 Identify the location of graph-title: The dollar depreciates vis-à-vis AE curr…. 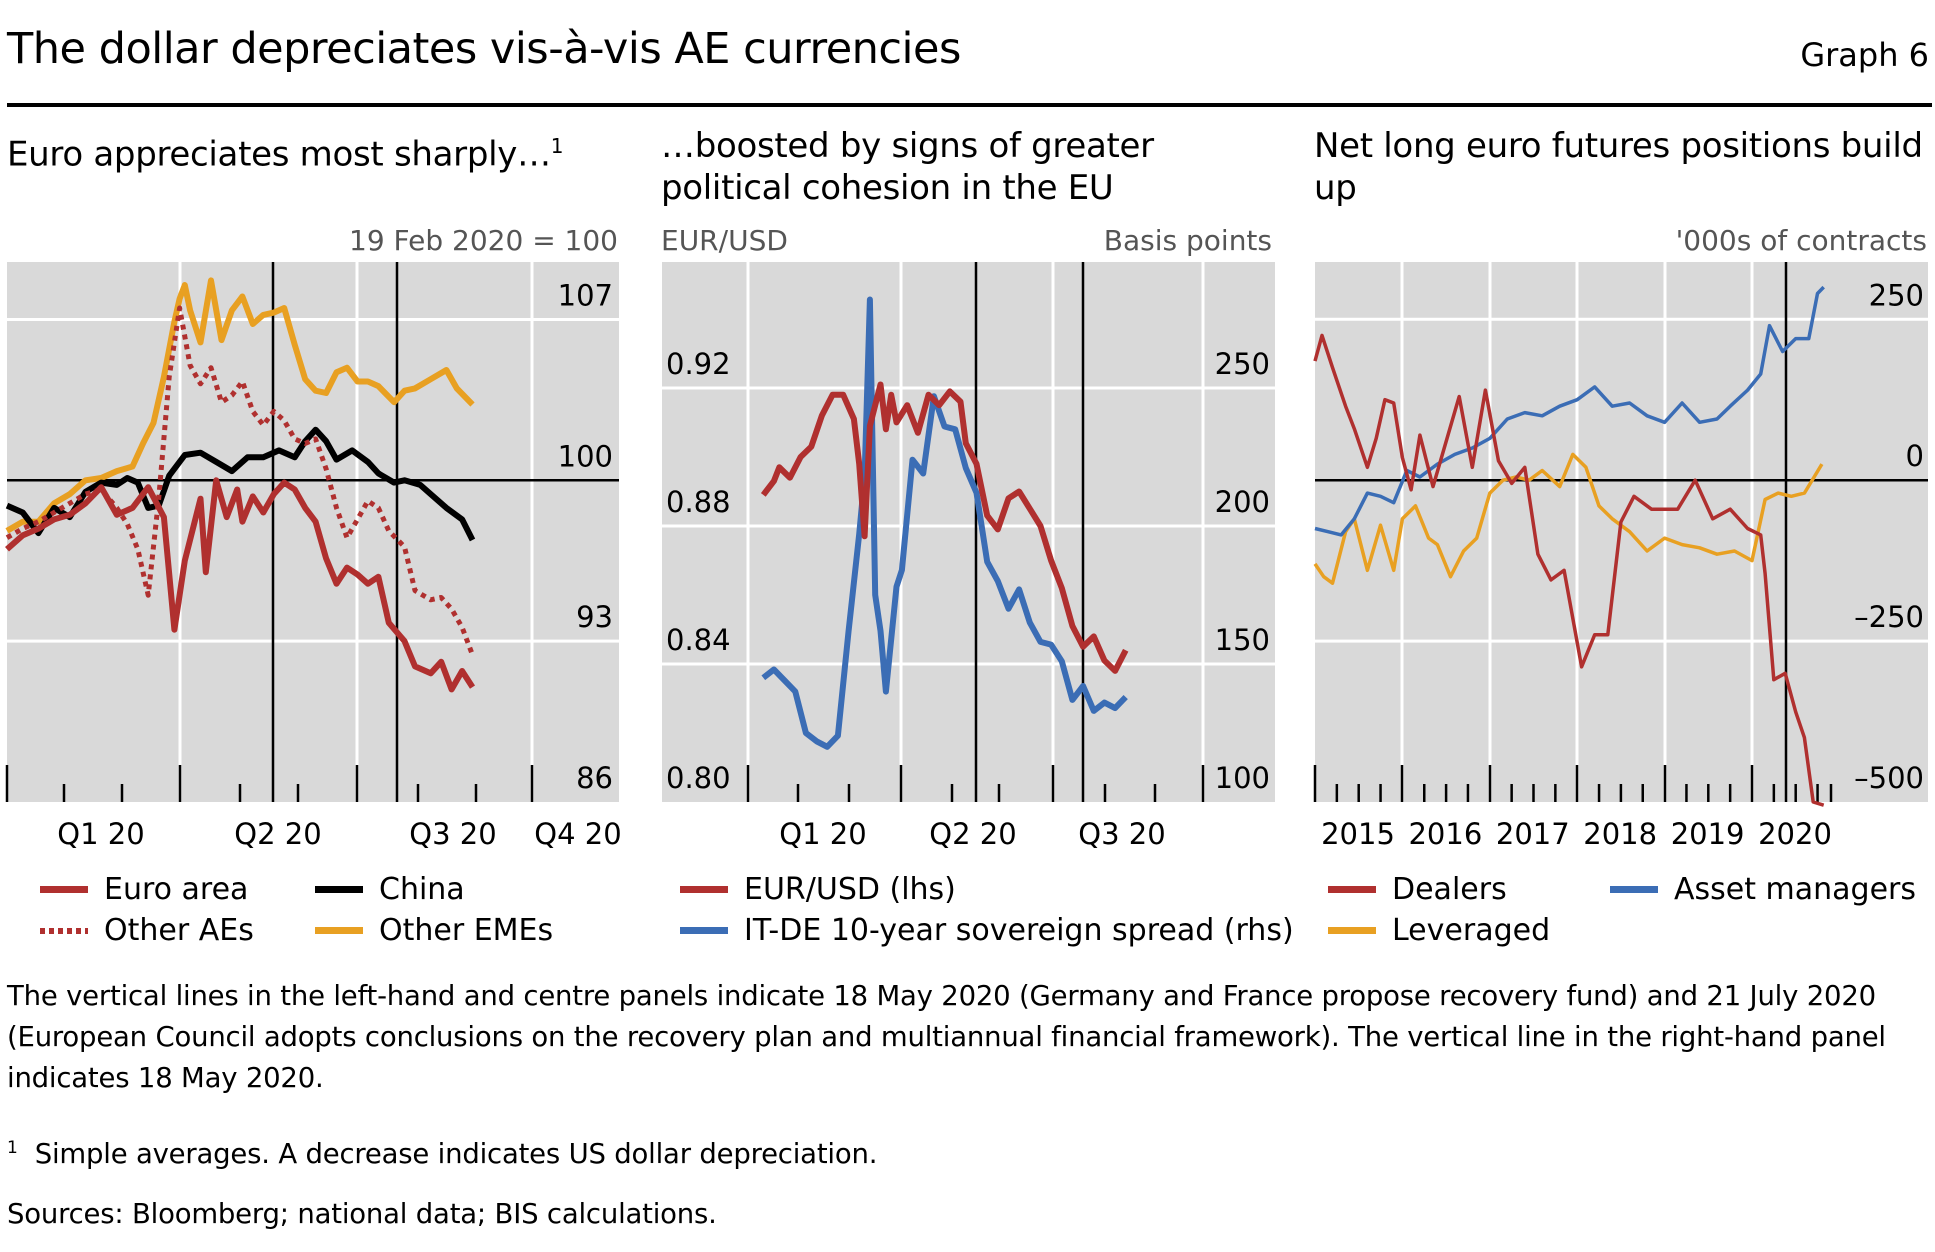
(484, 49).